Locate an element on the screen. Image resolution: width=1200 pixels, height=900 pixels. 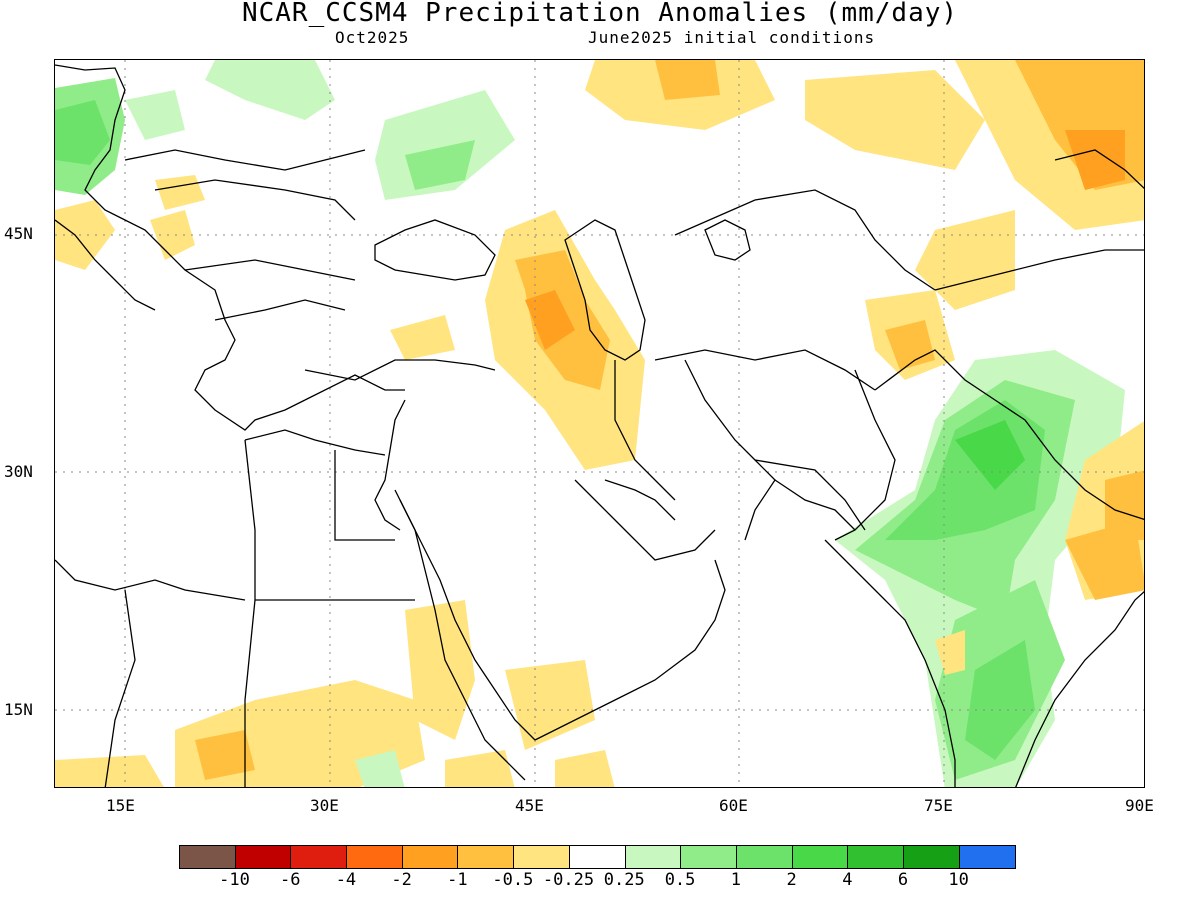
colorbar-label: -4 is located at coordinates (346, 880).